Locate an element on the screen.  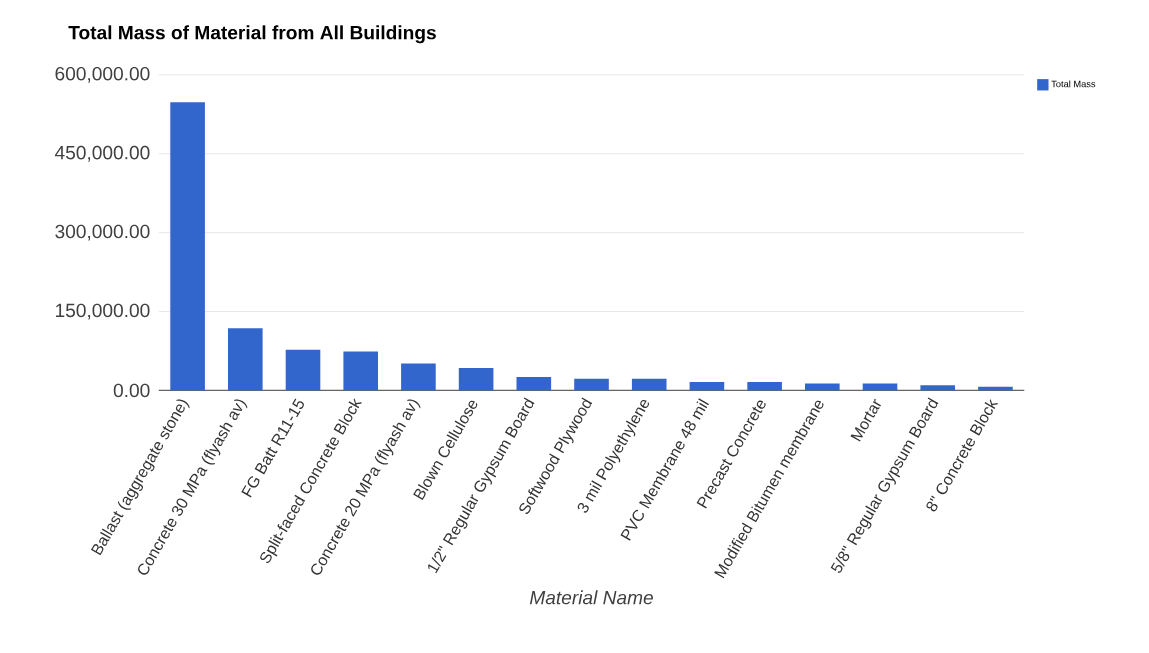
chart-title: Total Mass of Material from All Buildings is located at coordinates (252, 34).